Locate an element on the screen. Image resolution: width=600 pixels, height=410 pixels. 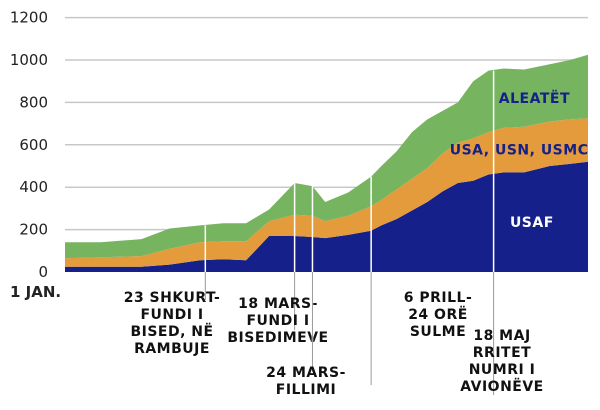
annotation-text: RAMBUJE is located at coordinates (172, 349).